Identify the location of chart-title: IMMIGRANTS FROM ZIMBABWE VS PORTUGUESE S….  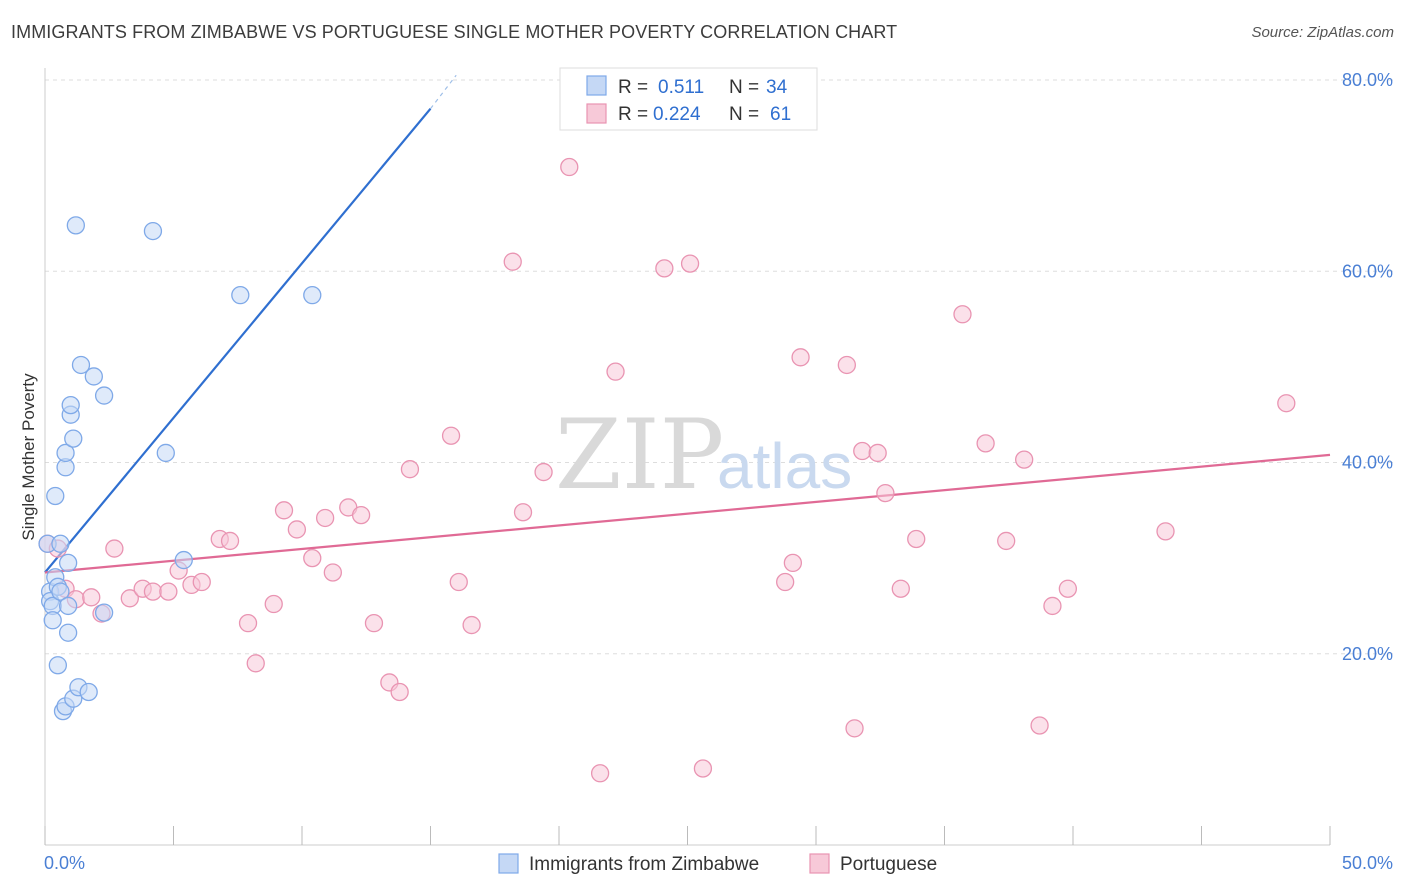
(454, 32).